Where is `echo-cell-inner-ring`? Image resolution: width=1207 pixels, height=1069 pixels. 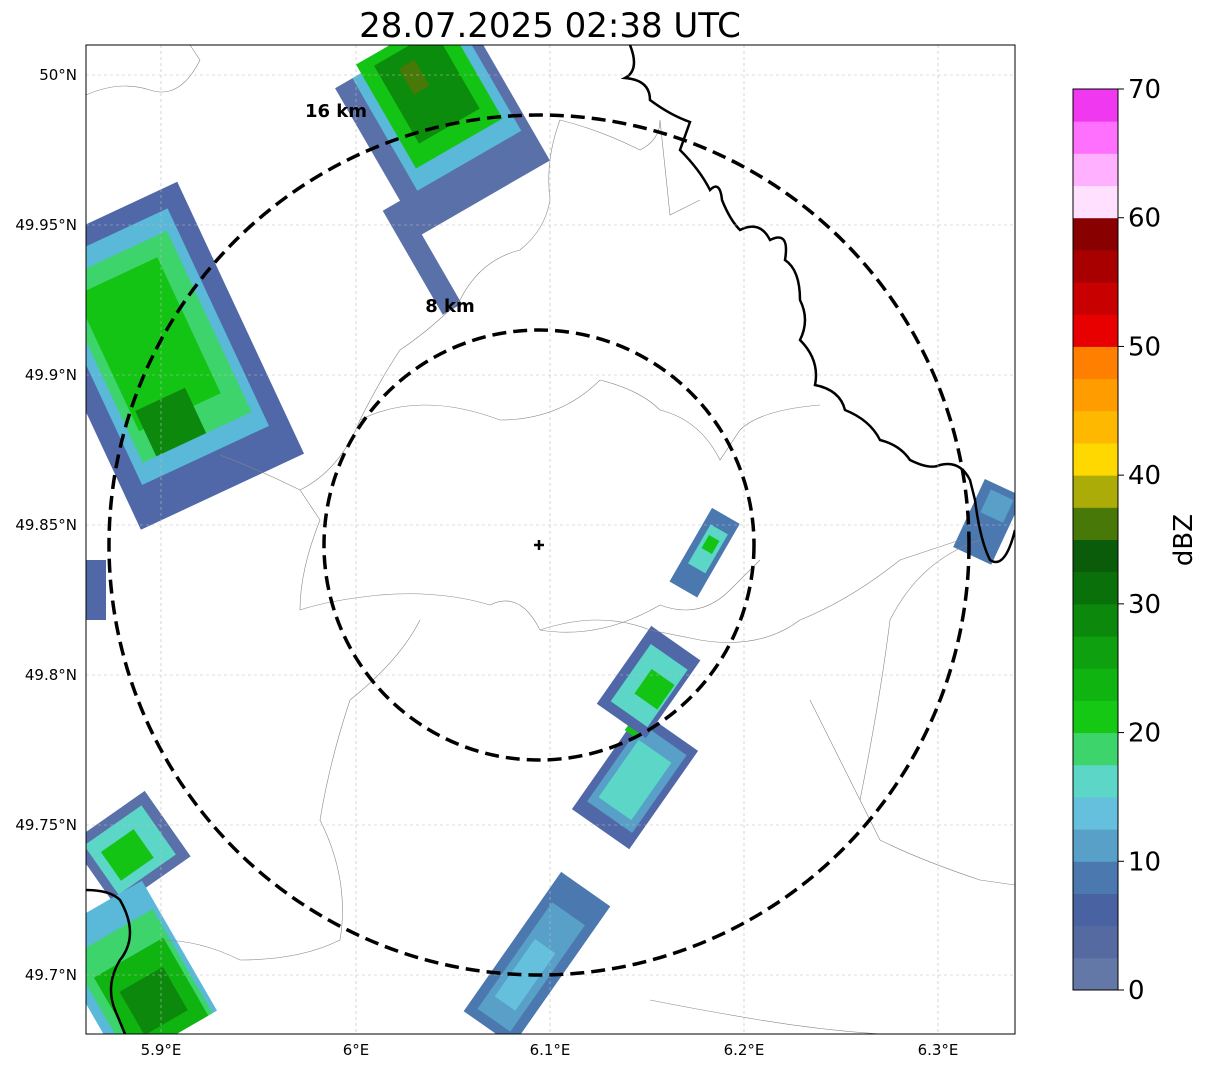 echo-cell-inner-ring is located at coordinates (648, 682).